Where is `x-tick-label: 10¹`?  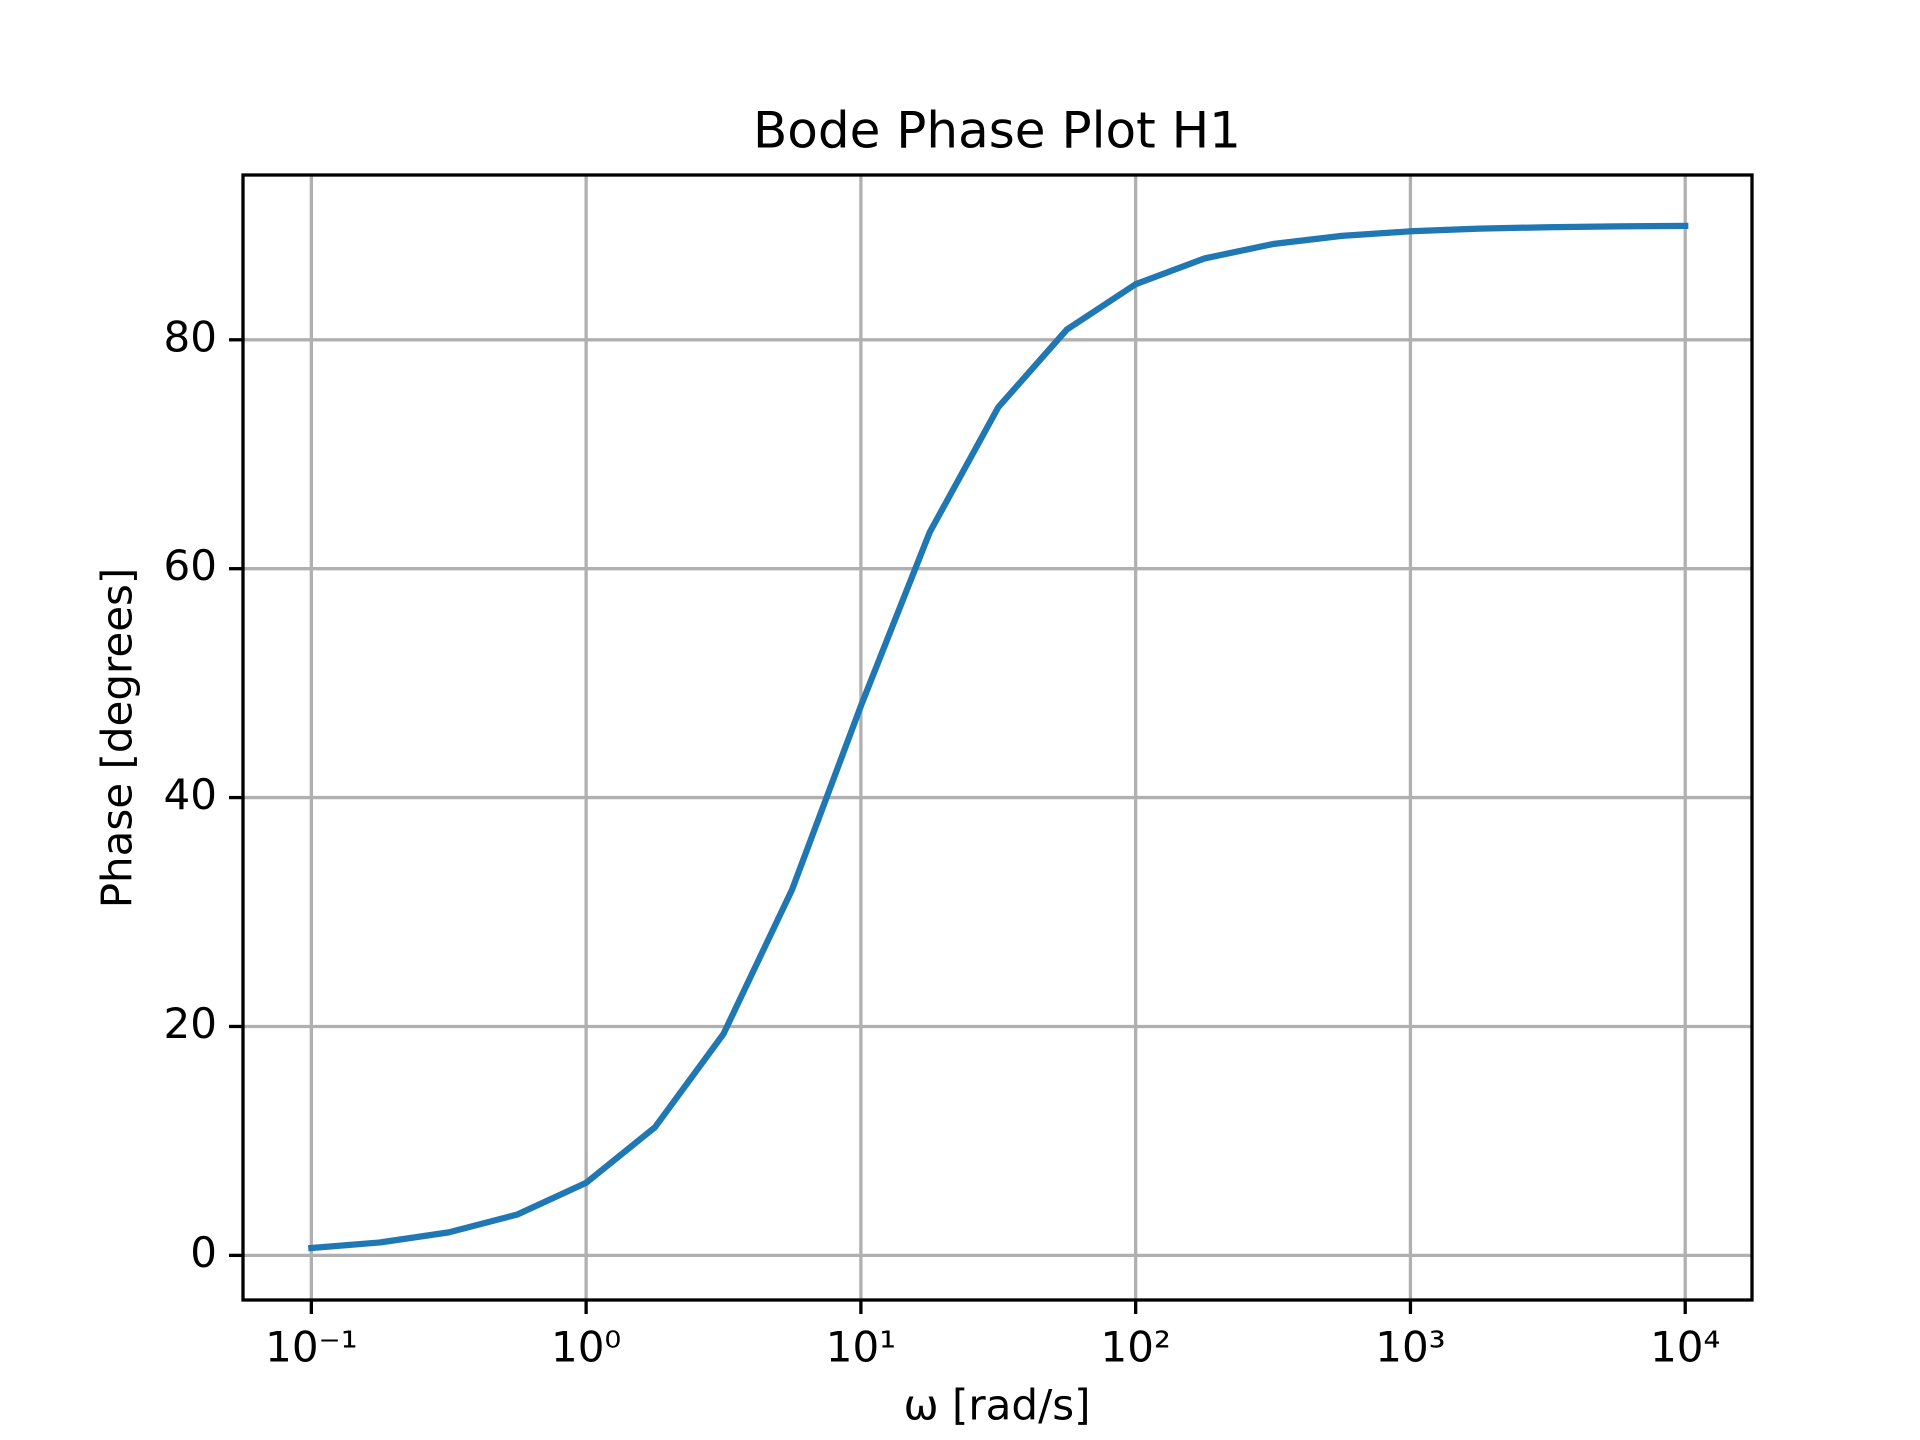 x-tick-label: 10¹ is located at coordinates (861, 1347).